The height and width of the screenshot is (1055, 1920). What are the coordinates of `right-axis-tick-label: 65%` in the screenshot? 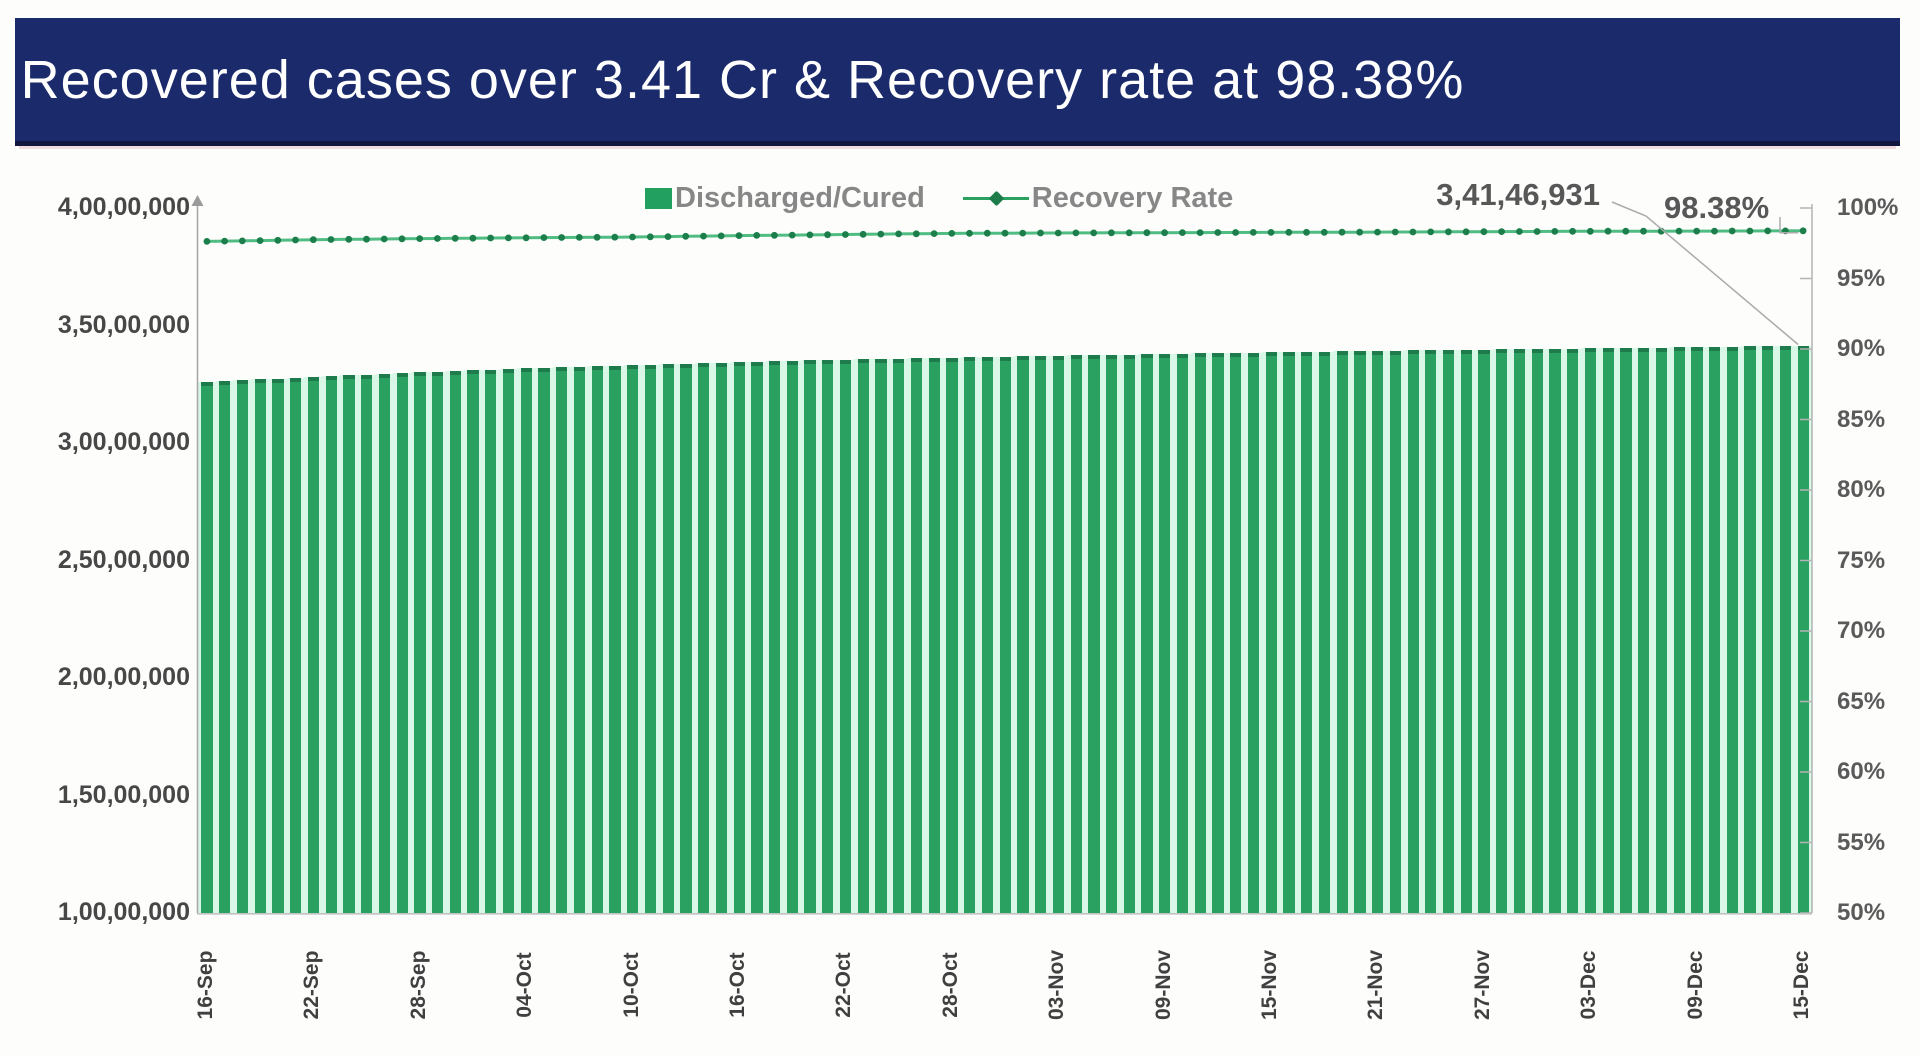 It's located at (1861, 701).